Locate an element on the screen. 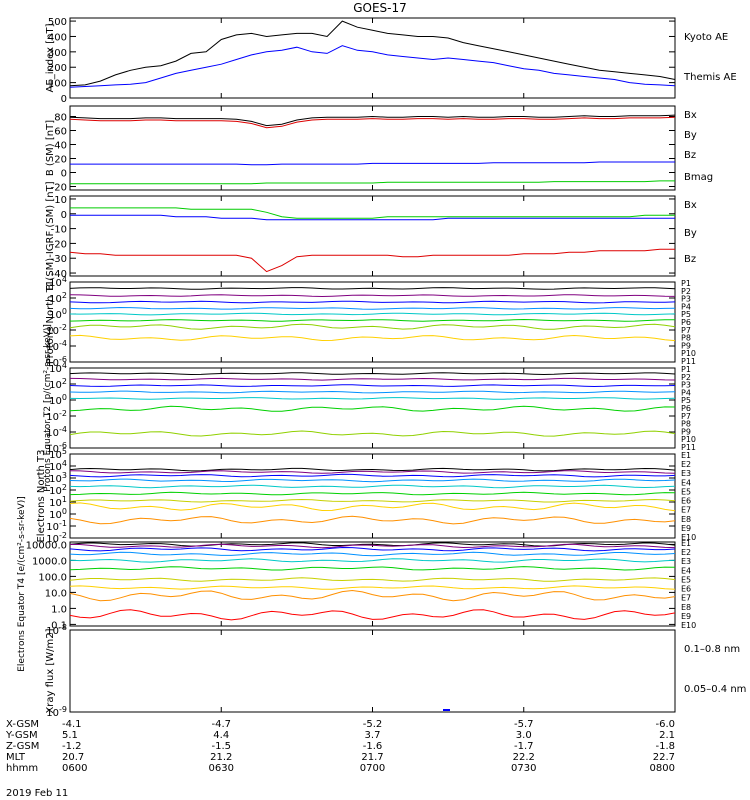 This screenshot has width=750, height=800. ent3-legend-item: E7 is located at coordinates (686, 510).